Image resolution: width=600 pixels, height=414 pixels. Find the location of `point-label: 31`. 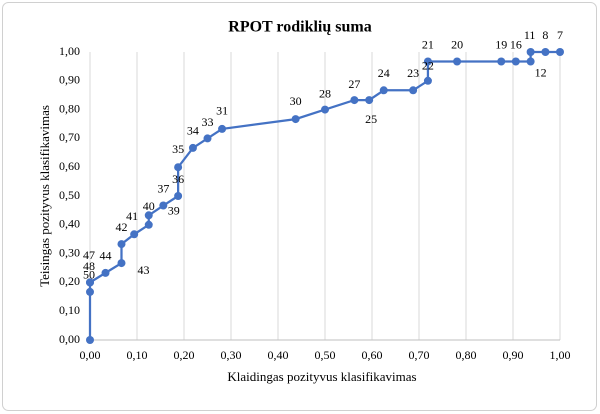

point-label: 31 is located at coordinates (222, 111).